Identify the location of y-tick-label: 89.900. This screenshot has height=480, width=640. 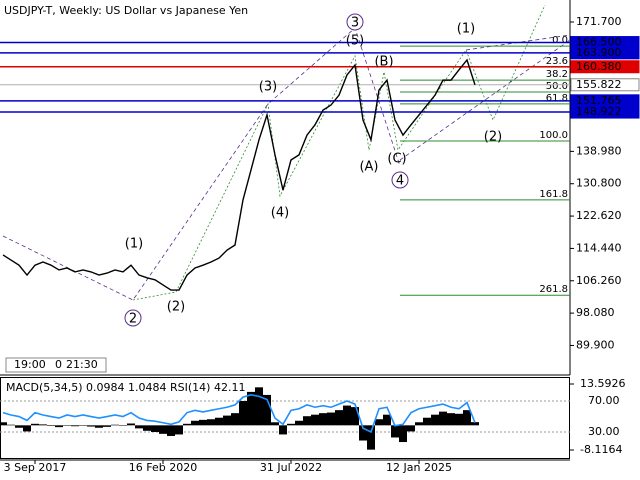
(595, 344).